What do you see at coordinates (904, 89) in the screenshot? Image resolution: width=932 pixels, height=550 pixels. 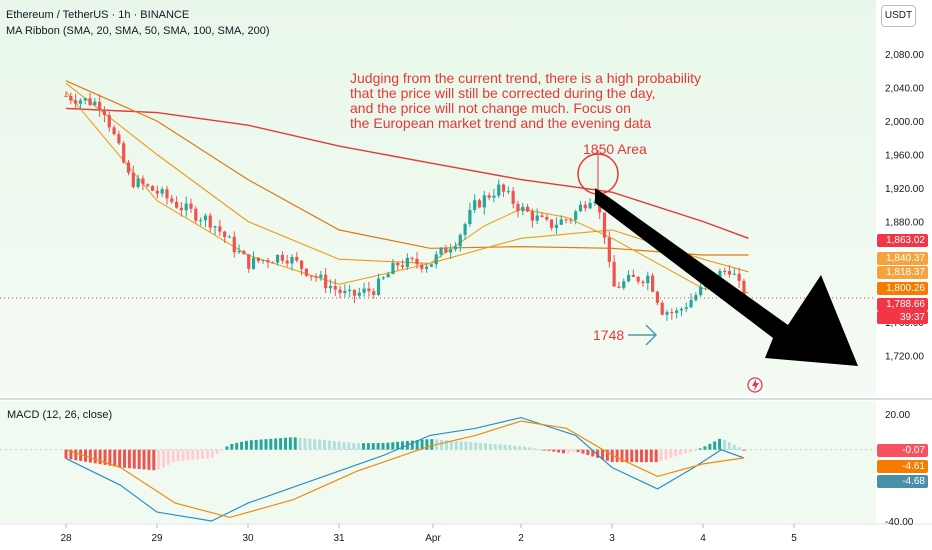 I see `price-tick: 2,040.00` at bounding box center [904, 89].